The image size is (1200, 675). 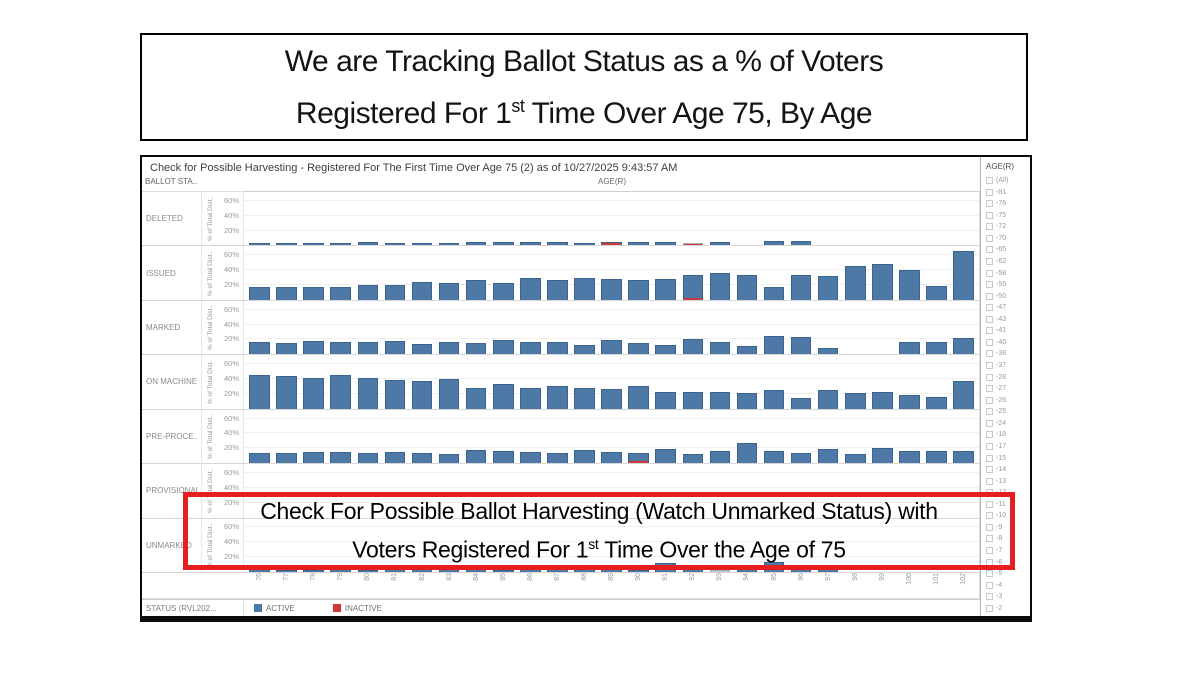 What do you see at coordinates (1007, 365) in the screenshot?
I see `age-filter-item: -37` at bounding box center [1007, 365].